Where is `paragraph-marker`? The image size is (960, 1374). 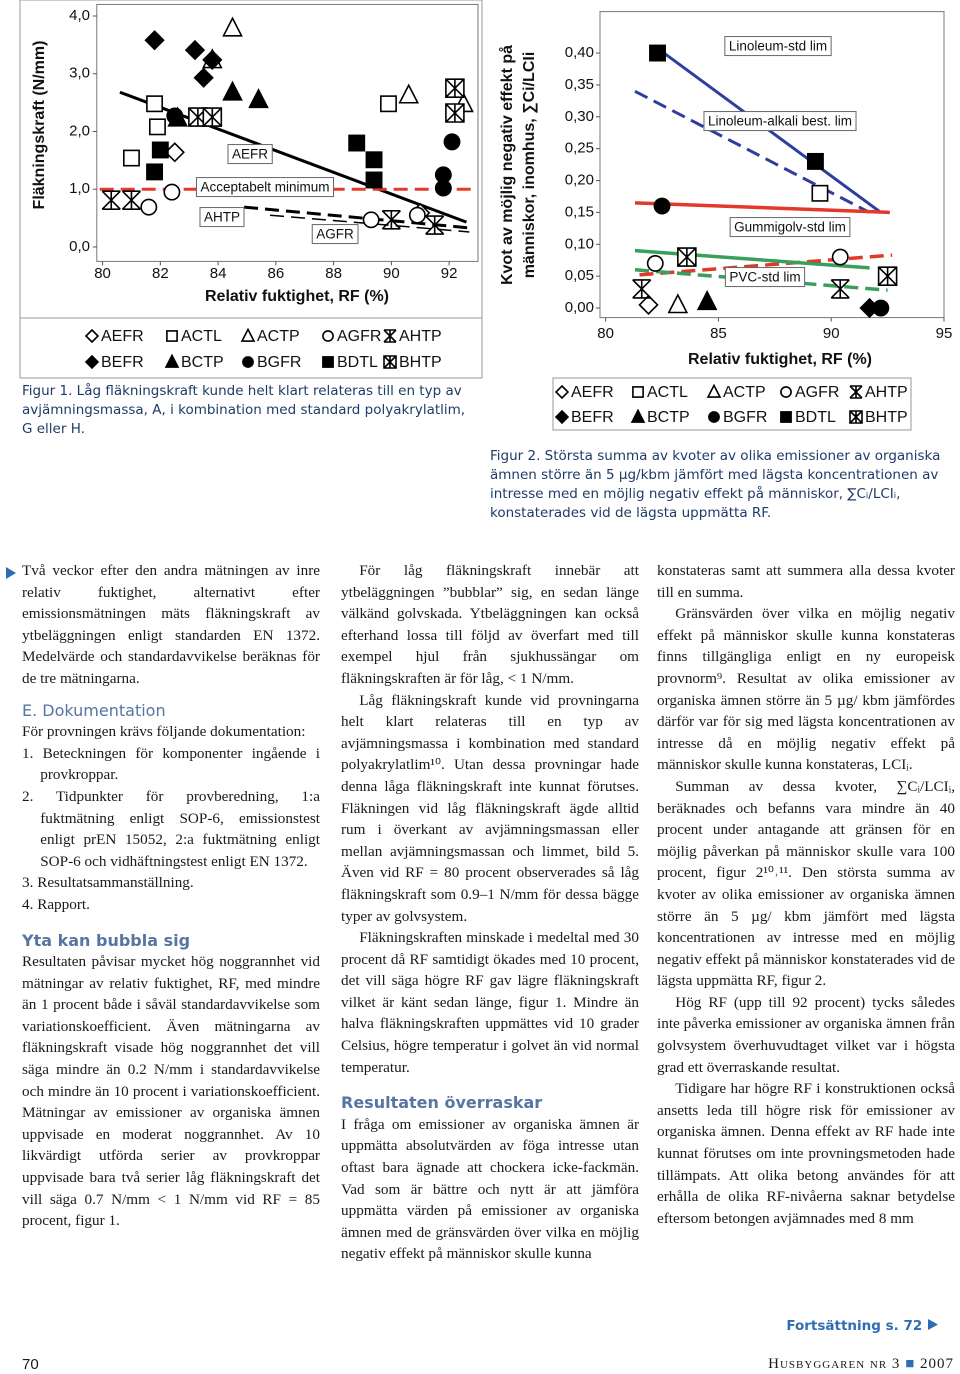 paragraph-marker is located at coordinates (11, 573).